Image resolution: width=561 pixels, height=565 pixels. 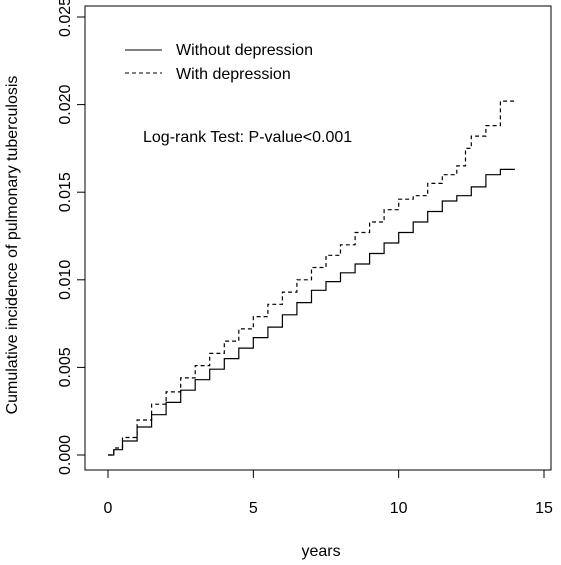 What do you see at coordinates (65, 104) in the screenshot?
I see `y-tick-label: 0.020` at bounding box center [65, 104].